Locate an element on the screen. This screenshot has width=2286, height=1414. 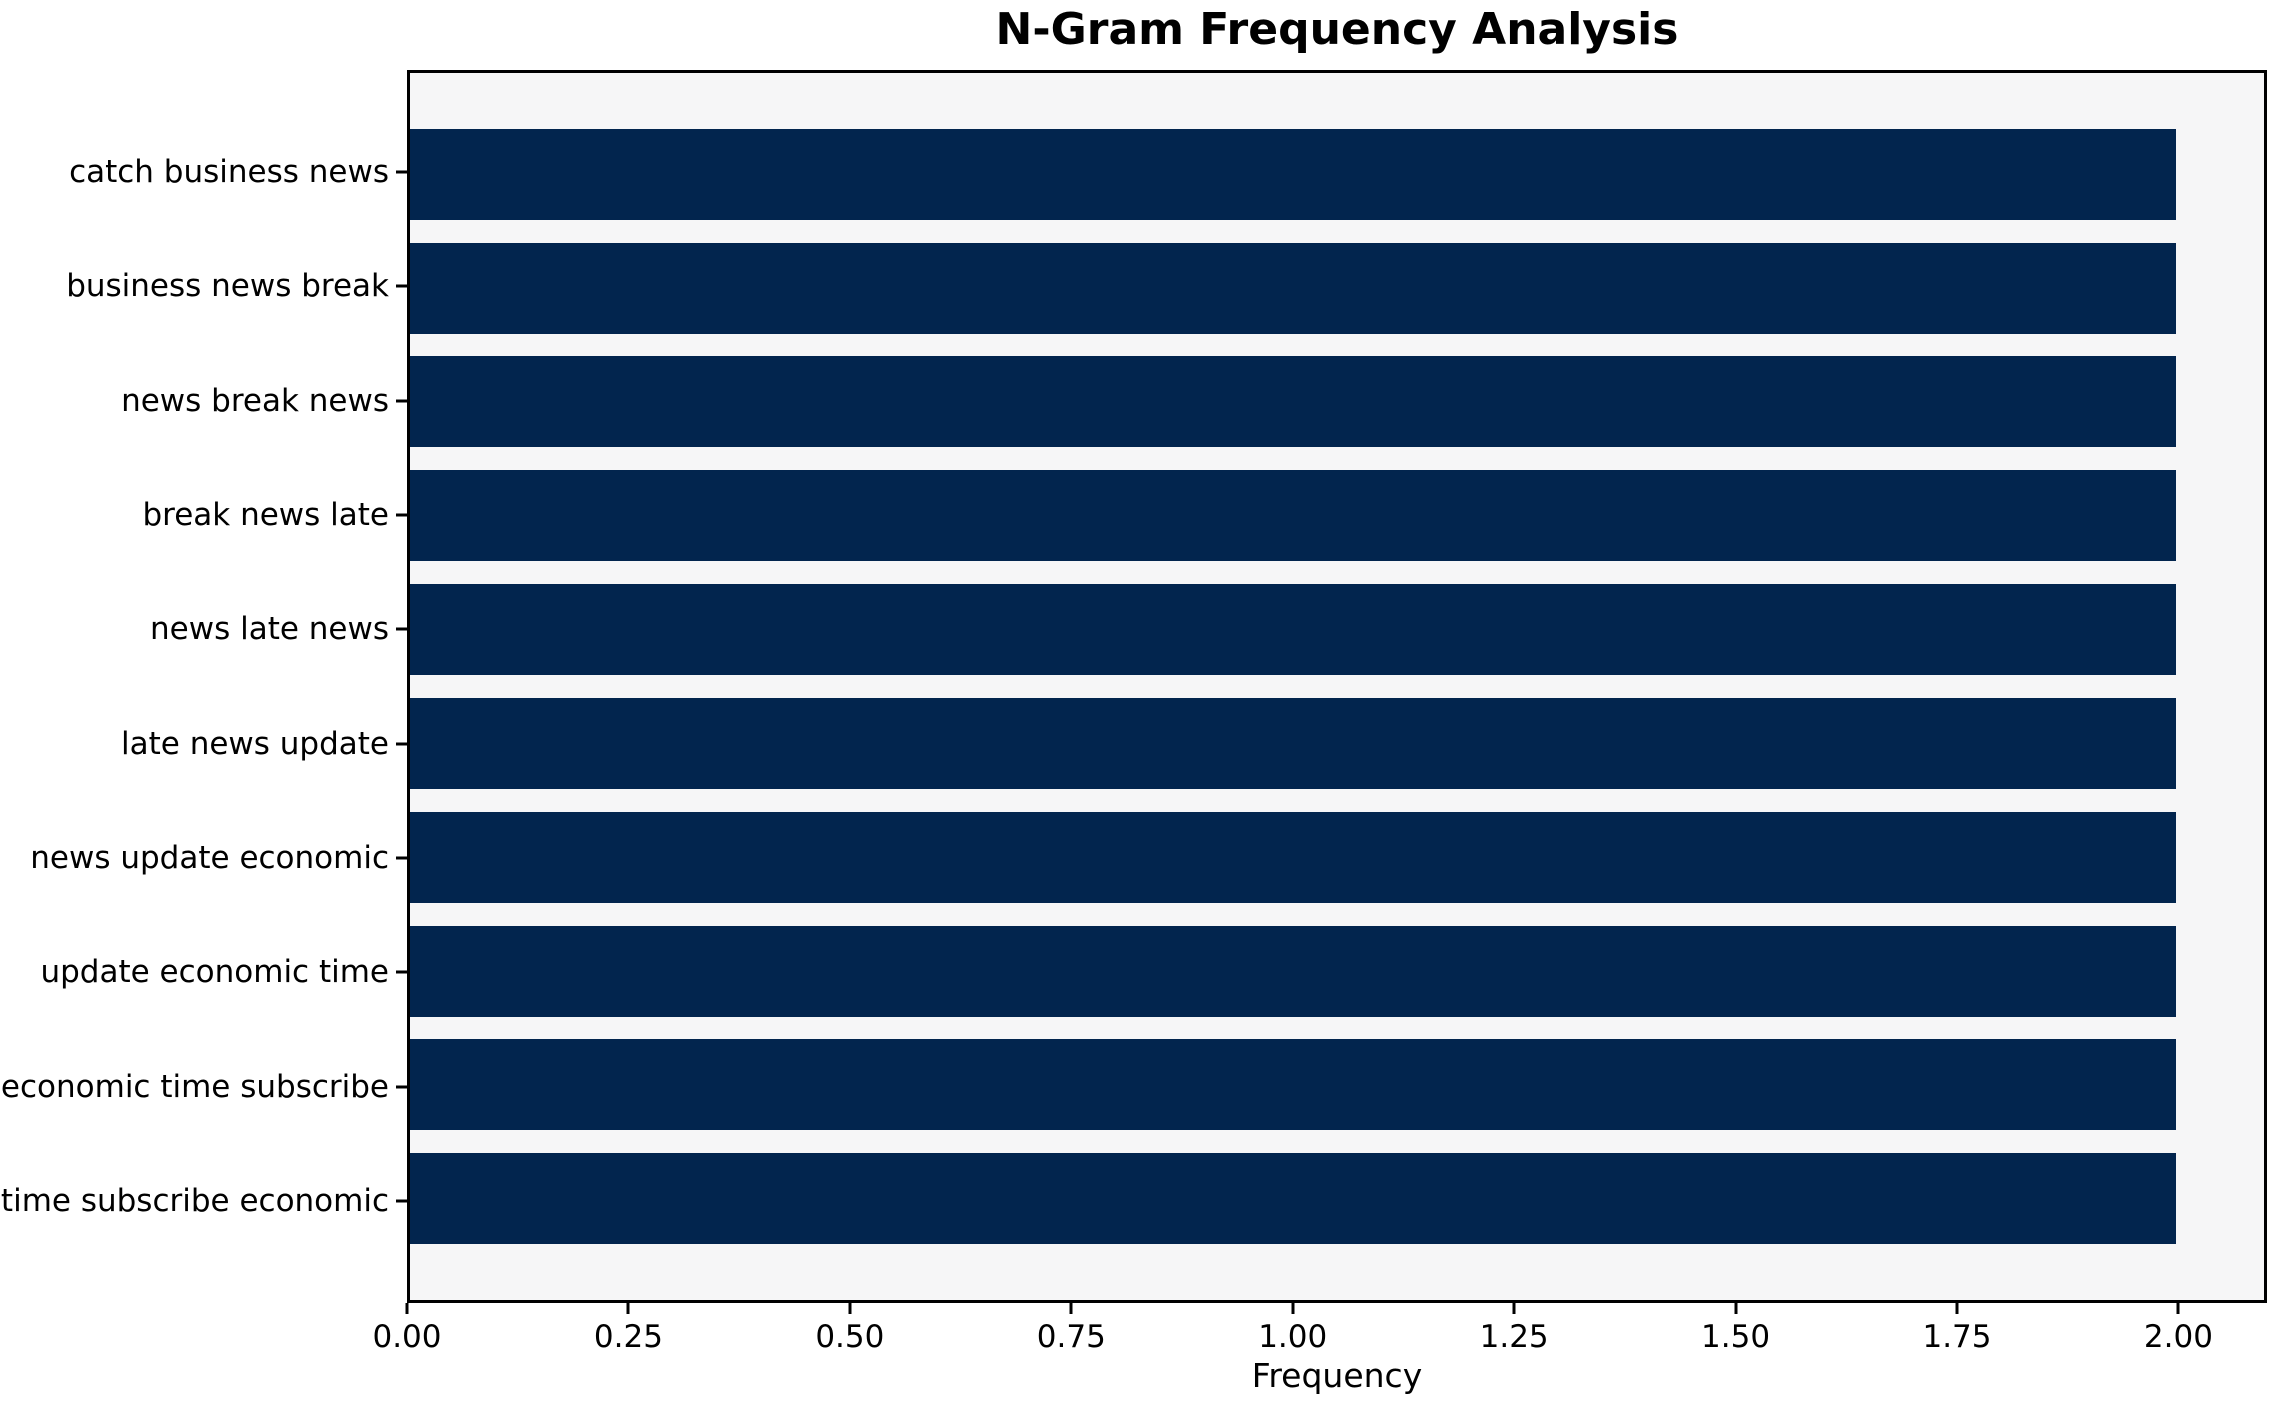
y-tick-label: update economic time is located at coordinates (214, 972).